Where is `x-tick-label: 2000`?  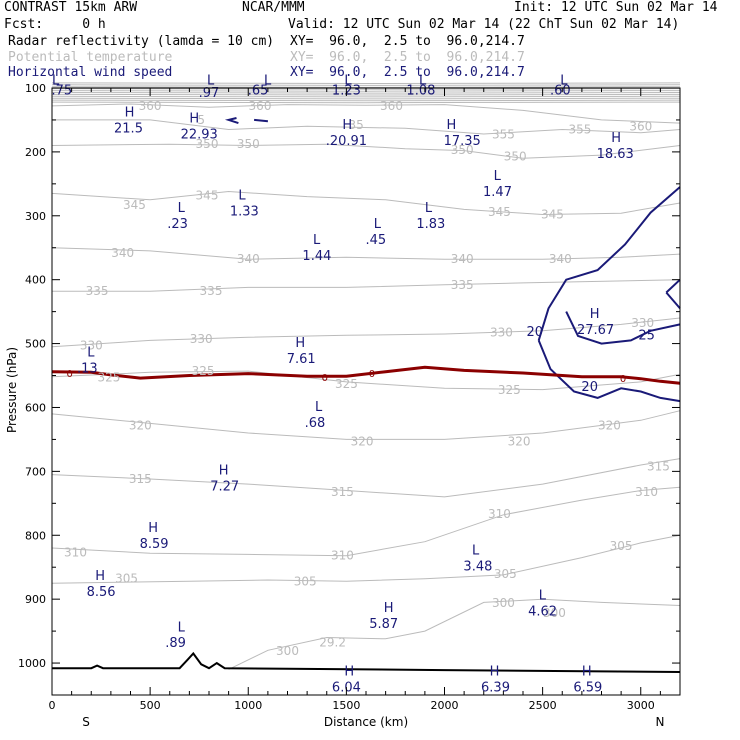 x-tick-label: 2000 is located at coordinates (445, 705).